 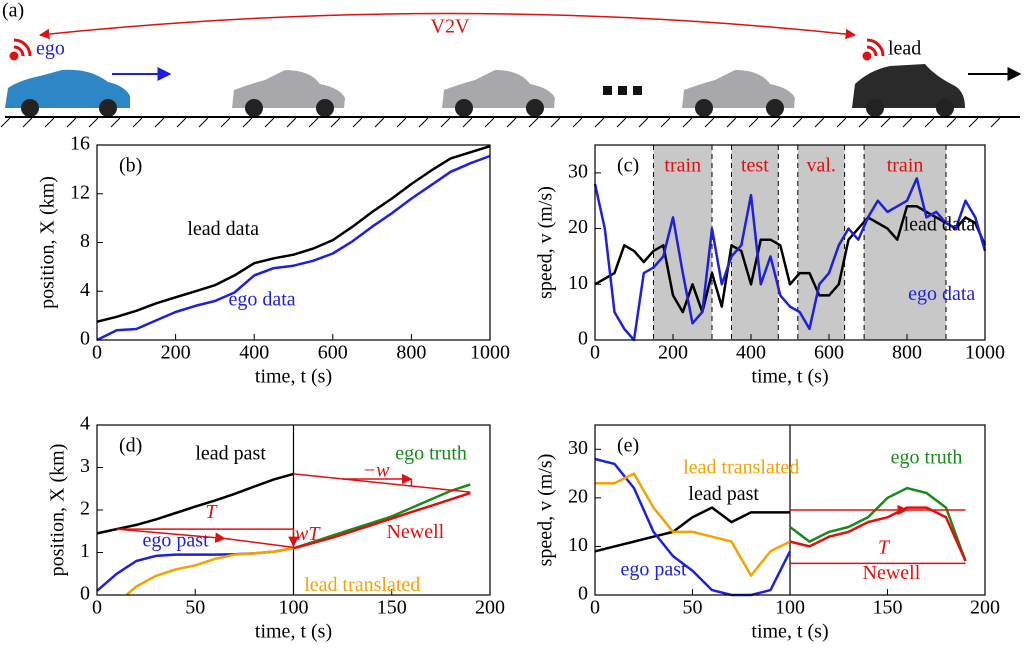 I want to click on cars, so click(x=485, y=90).